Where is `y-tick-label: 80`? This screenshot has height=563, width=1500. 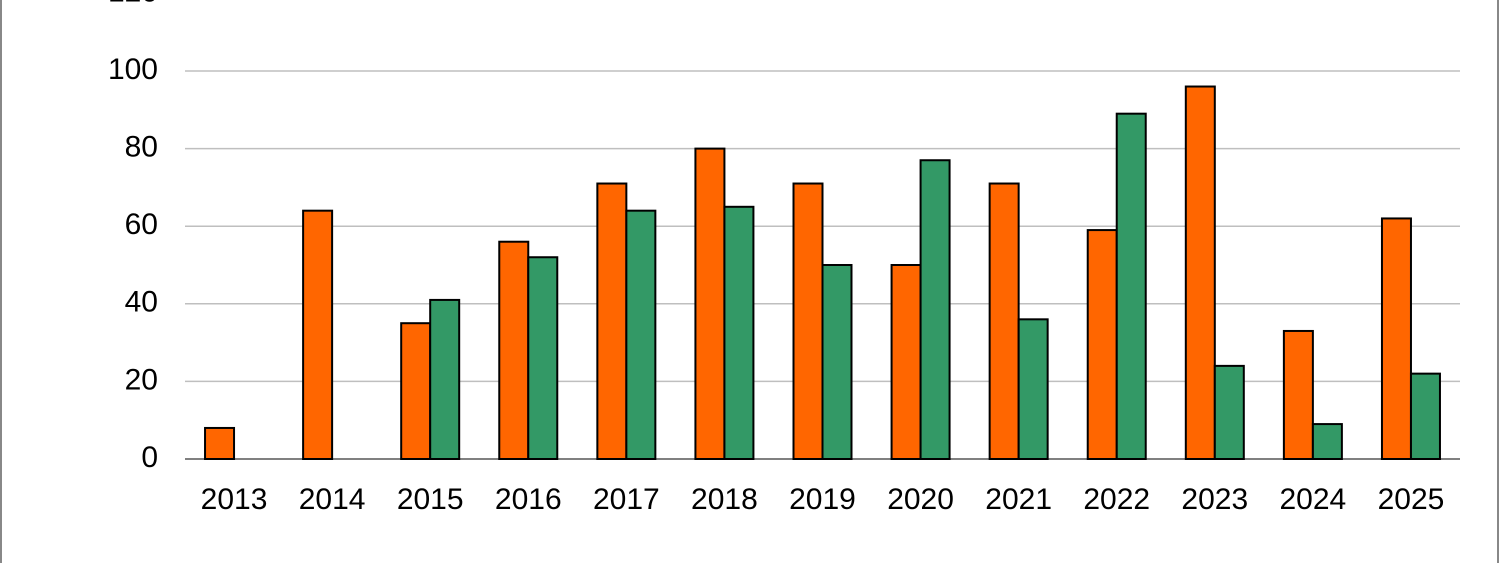
y-tick-label: 80 is located at coordinates (141, 147).